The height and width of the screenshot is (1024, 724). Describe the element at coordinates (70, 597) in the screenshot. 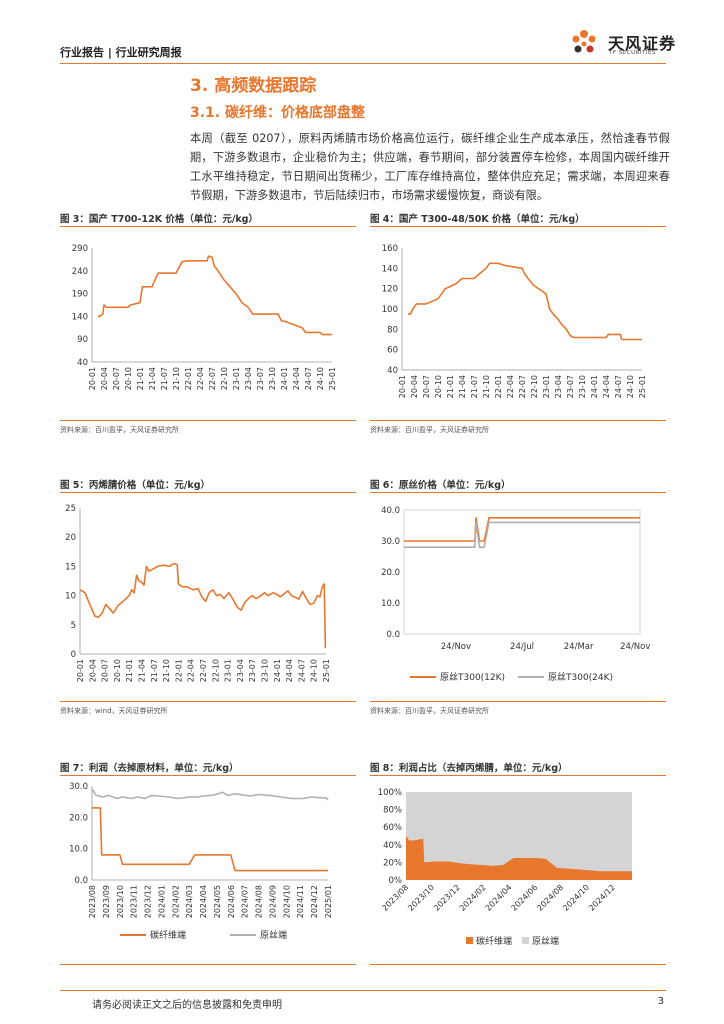

I see `y-tick-label: 10` at that location.